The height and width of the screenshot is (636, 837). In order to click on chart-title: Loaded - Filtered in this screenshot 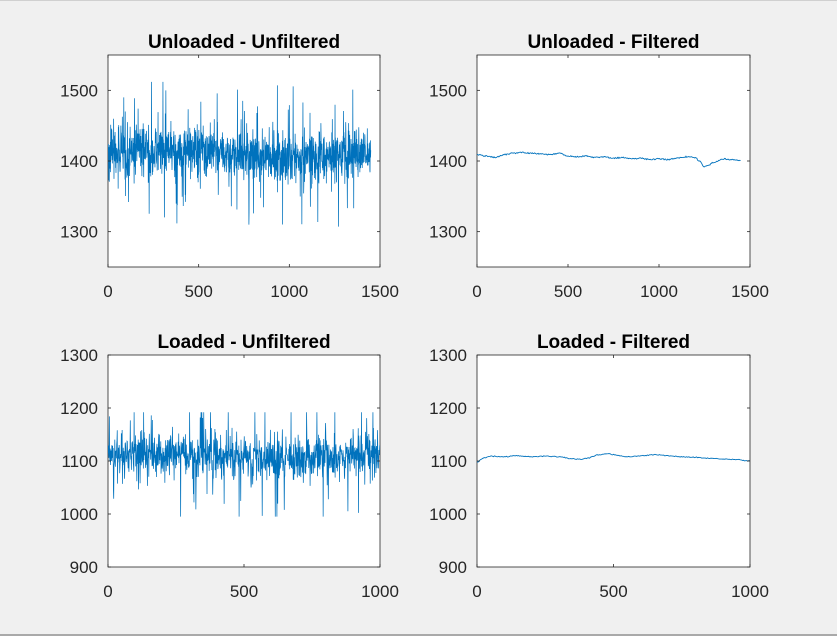, I will do `click(613, 342)`.